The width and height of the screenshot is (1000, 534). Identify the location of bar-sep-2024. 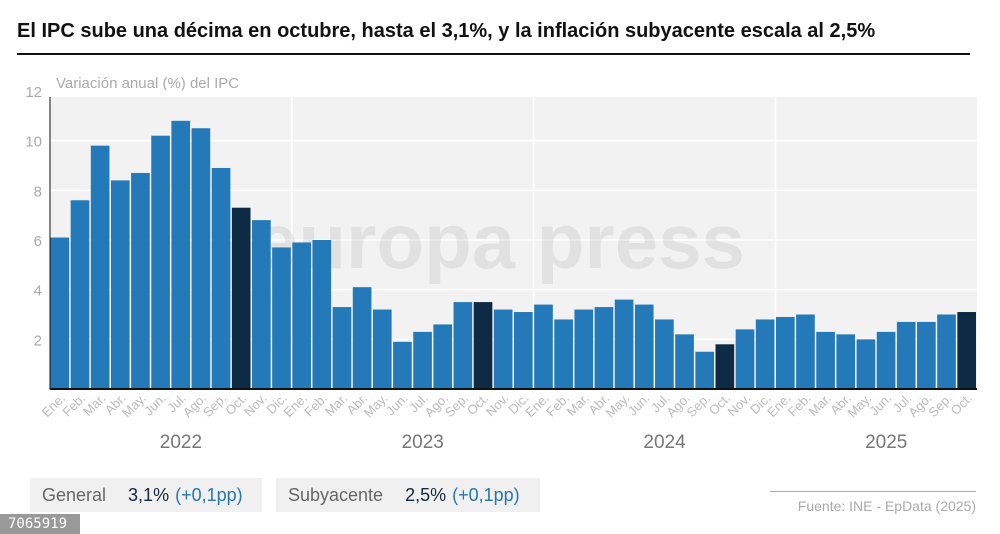
(705, 370).